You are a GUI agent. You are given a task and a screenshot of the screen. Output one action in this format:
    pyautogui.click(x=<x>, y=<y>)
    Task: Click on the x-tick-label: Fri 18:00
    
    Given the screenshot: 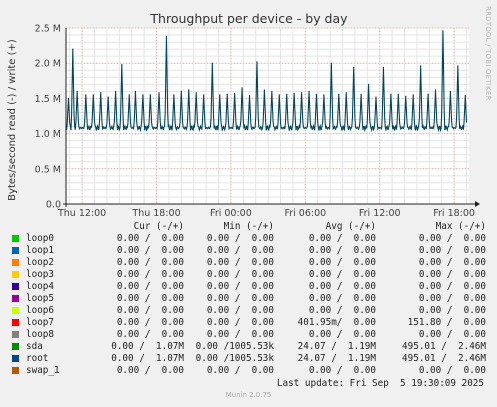 What is the action you would take?
    pyautogui.click(x=454, y=213)
    